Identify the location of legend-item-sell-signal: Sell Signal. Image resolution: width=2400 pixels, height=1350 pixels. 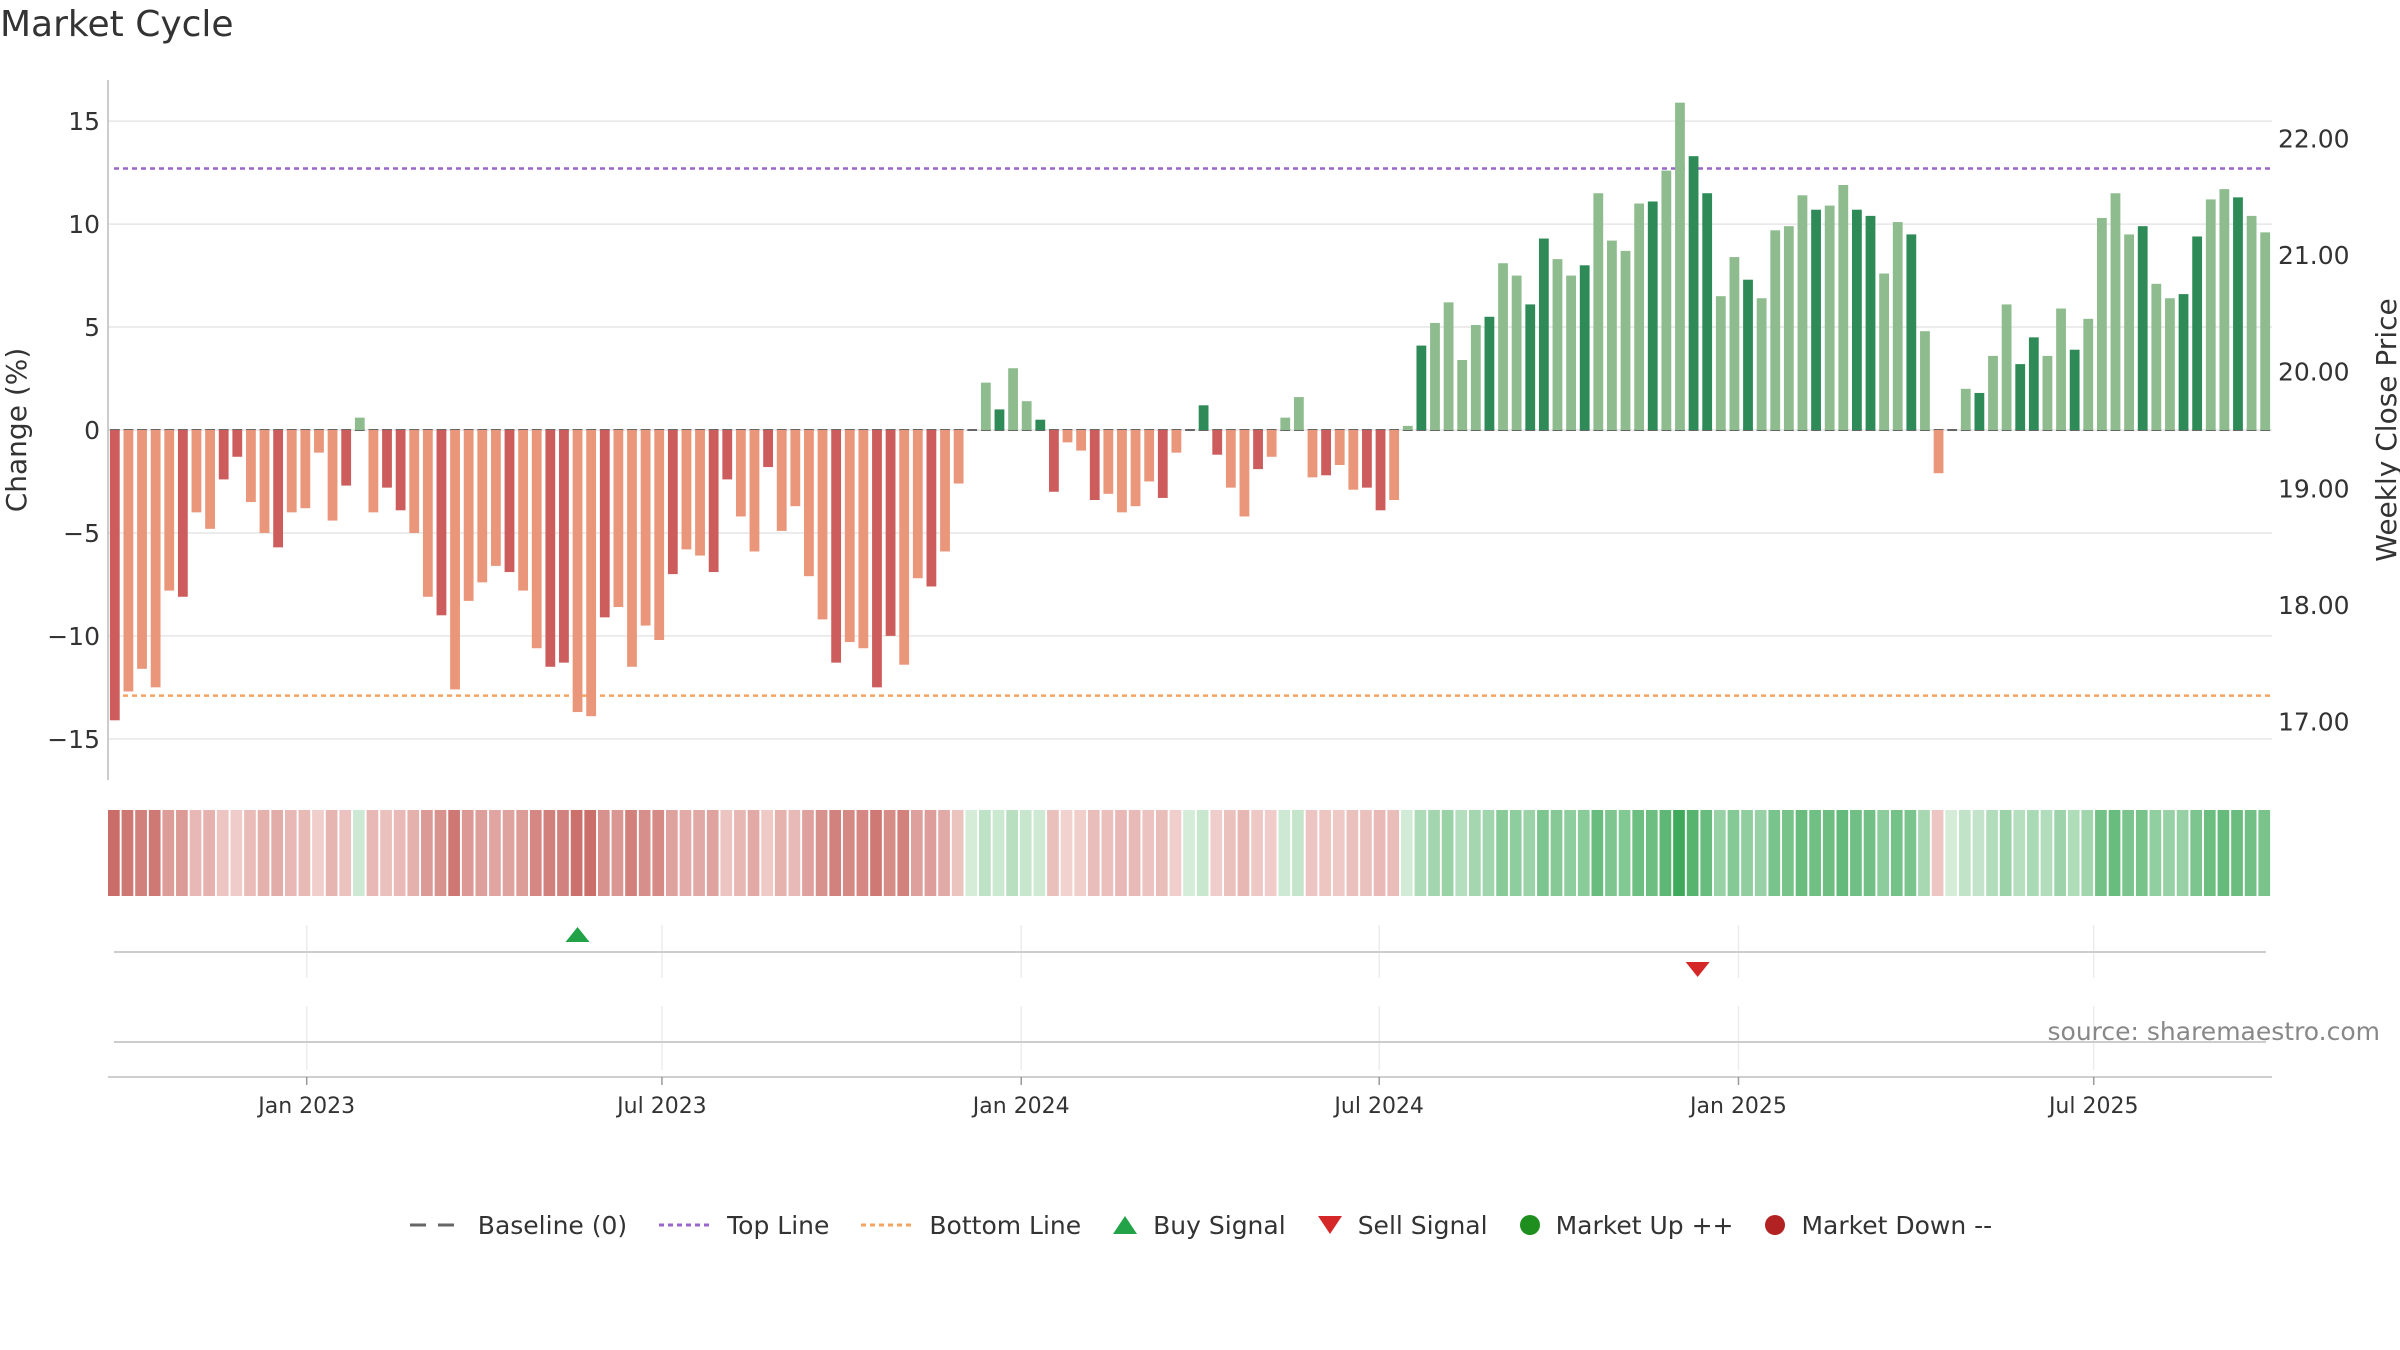
(1402, 1225).